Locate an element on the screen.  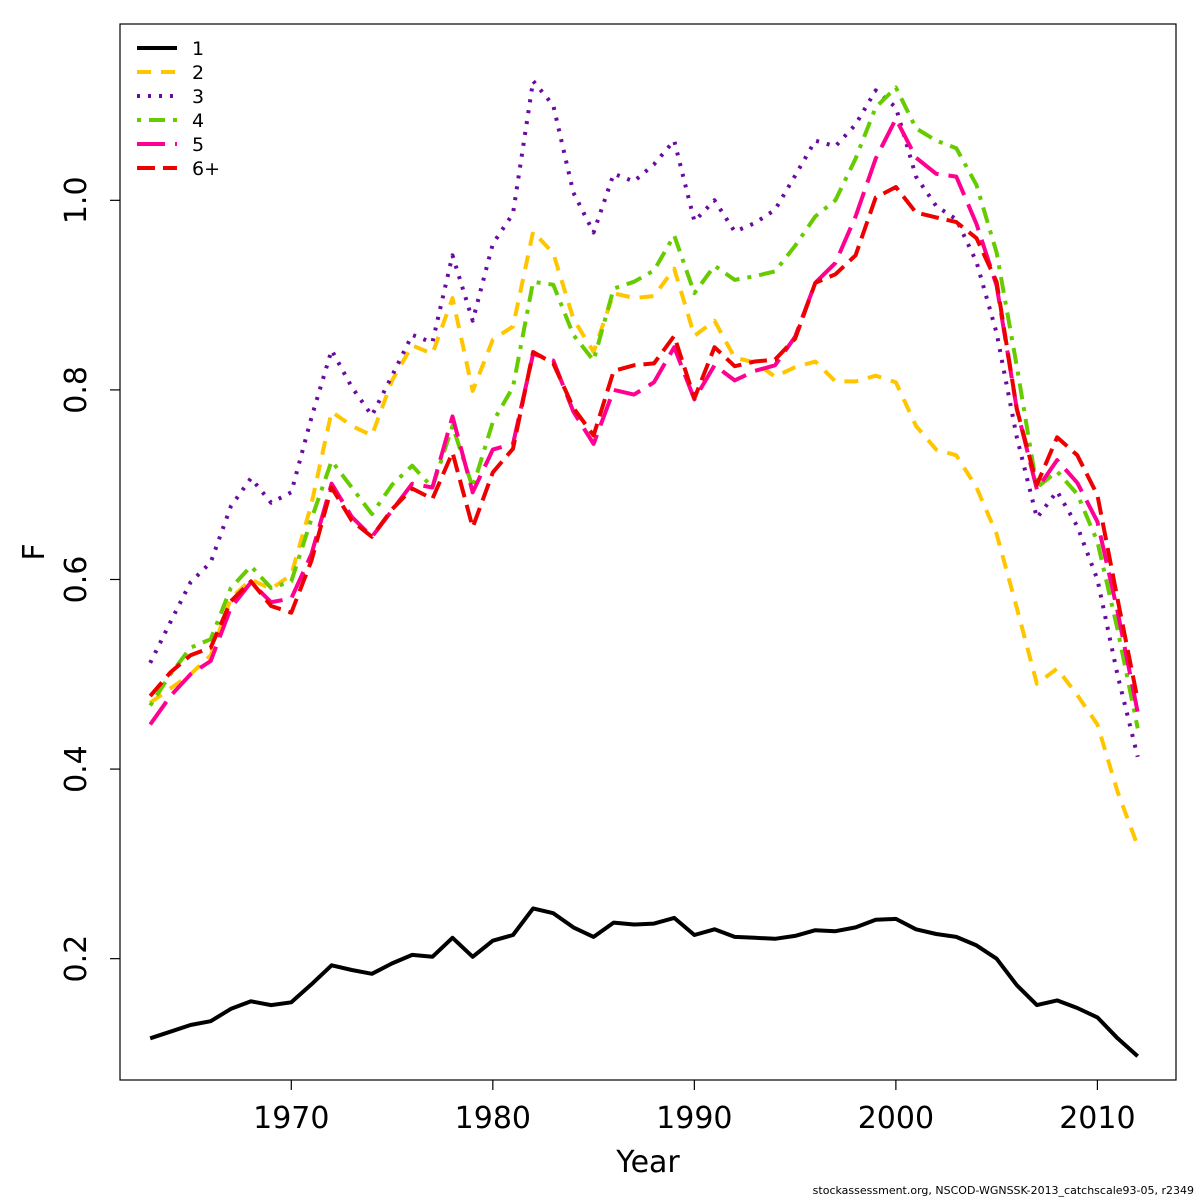
x-tick-label: 1970 is located at coordinates (291, 1118).